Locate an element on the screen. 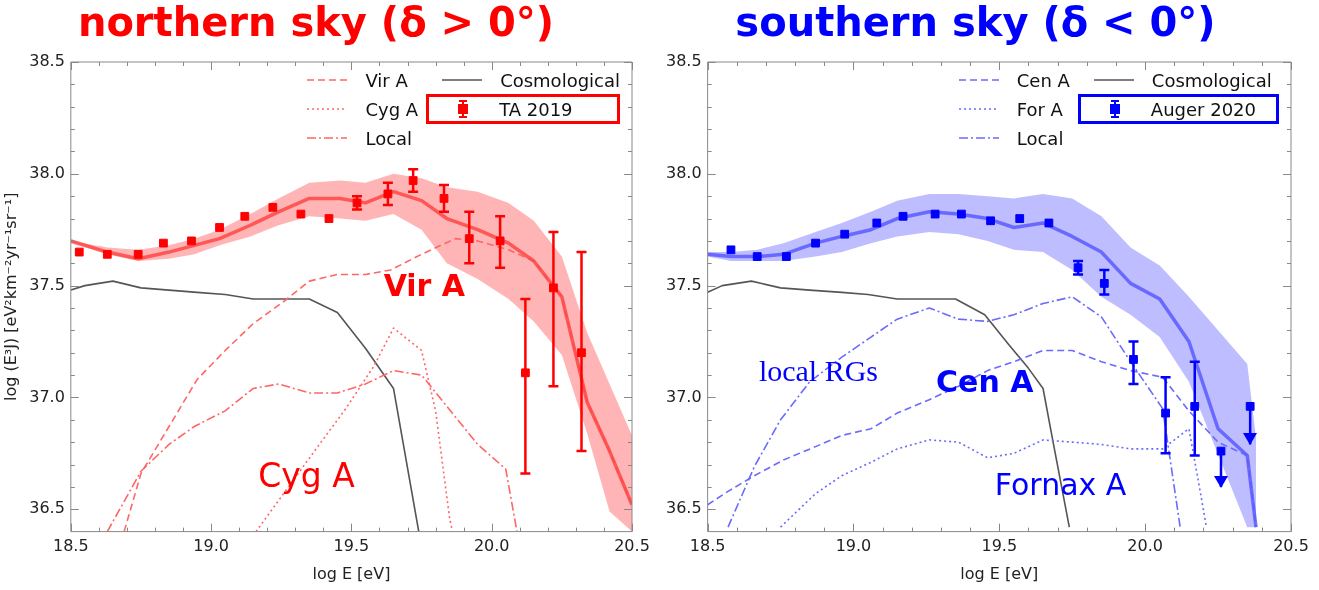 Image resolution: width=1319 pixels, height=590 pixels. chart-title: northern sky (δ > 0°) is located at coordinates (316, 23).